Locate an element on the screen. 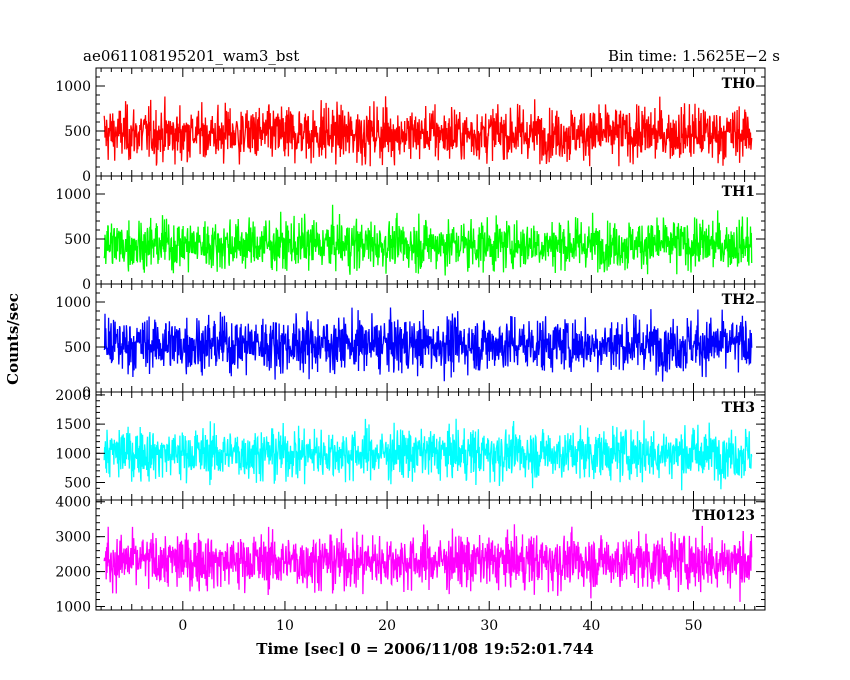 The height and width of the screenshot is (680, 850). panel-frame is located at coordinates (430, 555).